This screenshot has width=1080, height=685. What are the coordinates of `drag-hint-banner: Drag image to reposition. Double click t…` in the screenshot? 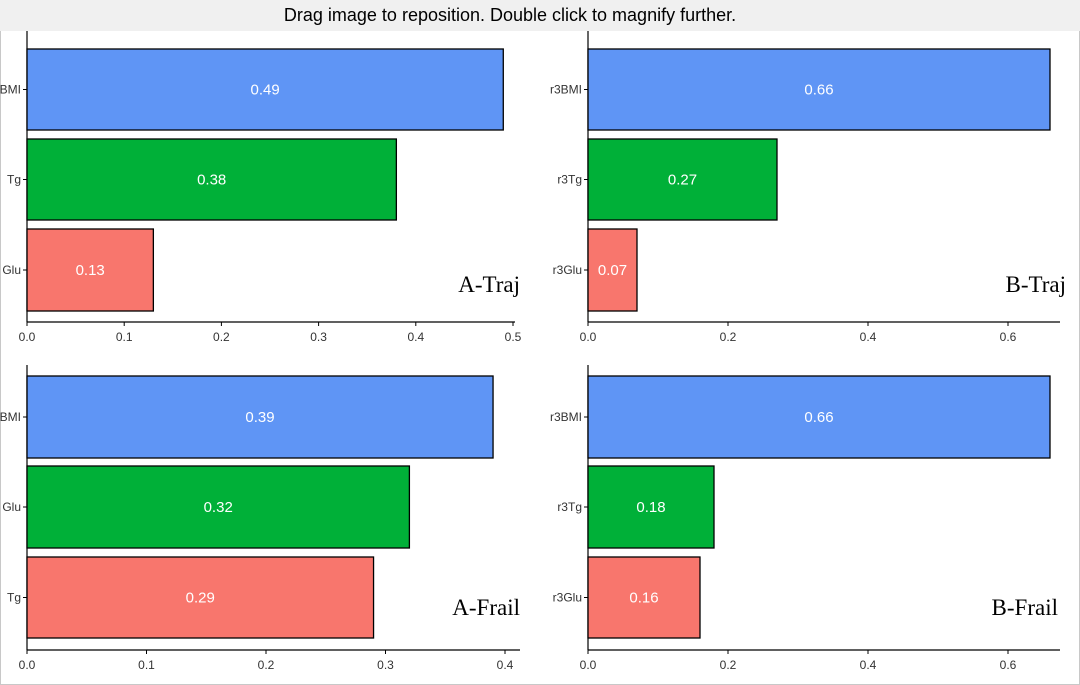 It's located at (540, 15).